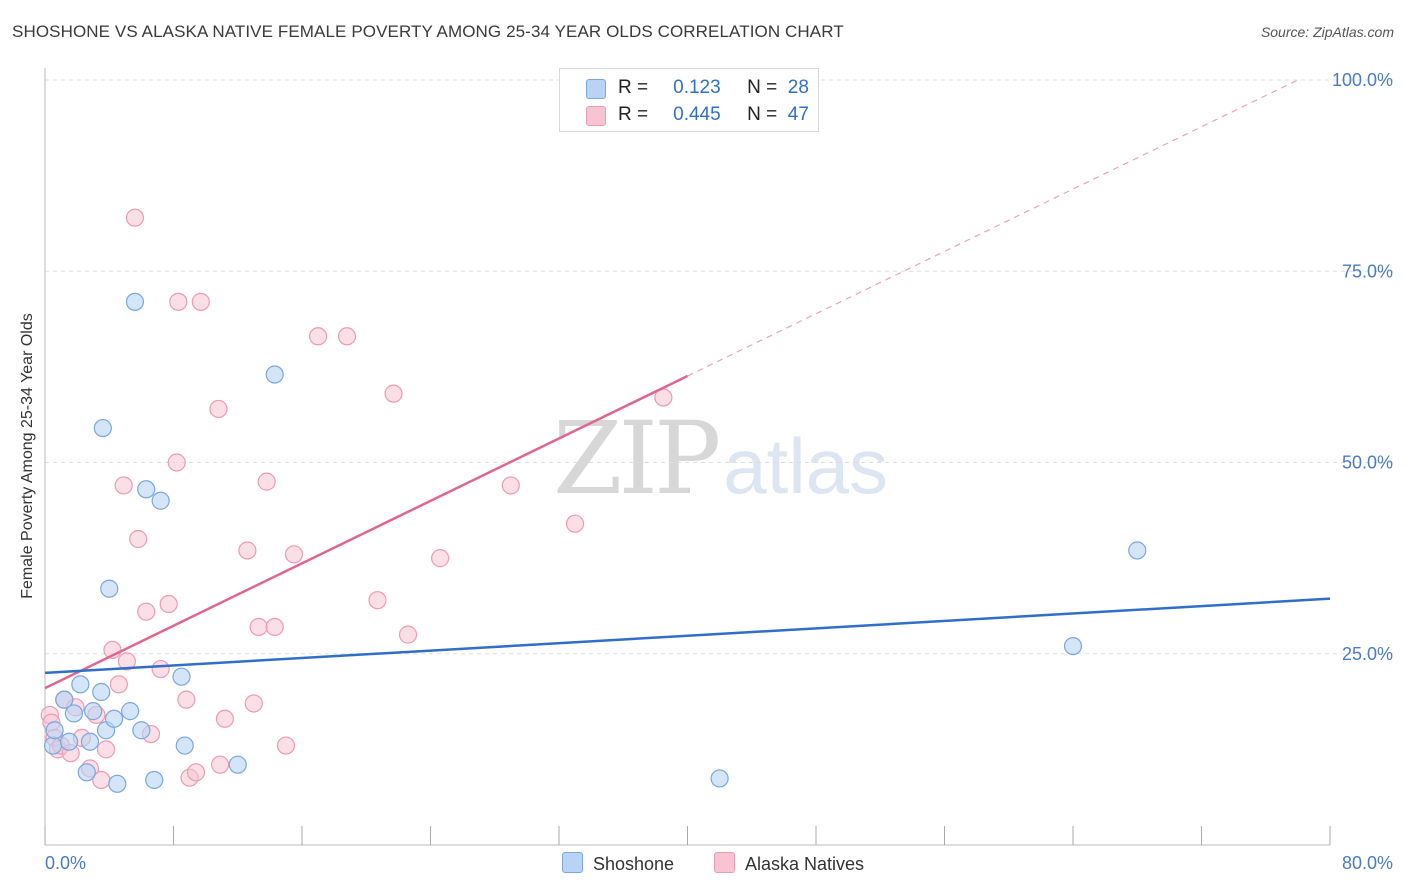  What do you see at coordinates (572, 862) in the screenshot?
I see `legend-shoshone-swatch` at bounding box center [572, 862].